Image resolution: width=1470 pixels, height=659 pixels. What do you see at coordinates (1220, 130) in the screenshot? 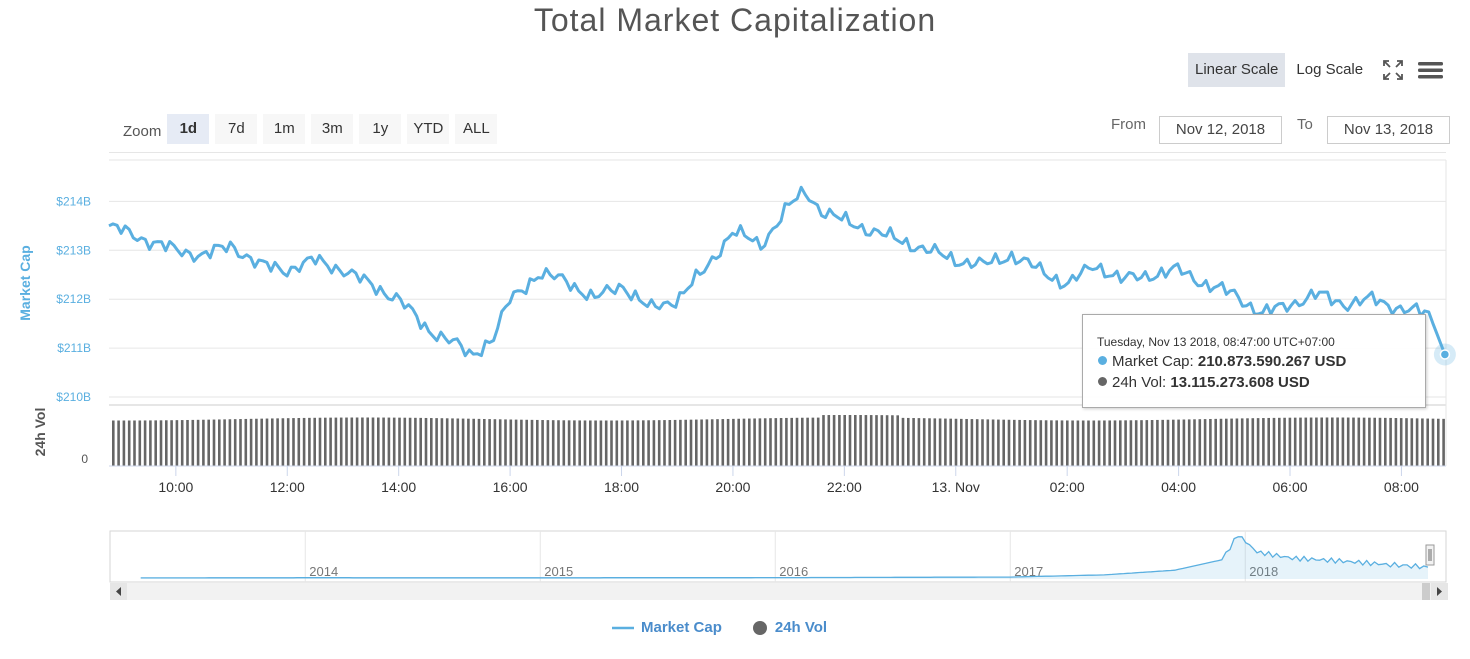
I see `from-date-input: Nov 12, 2018` at bounding box center [1220, 130].